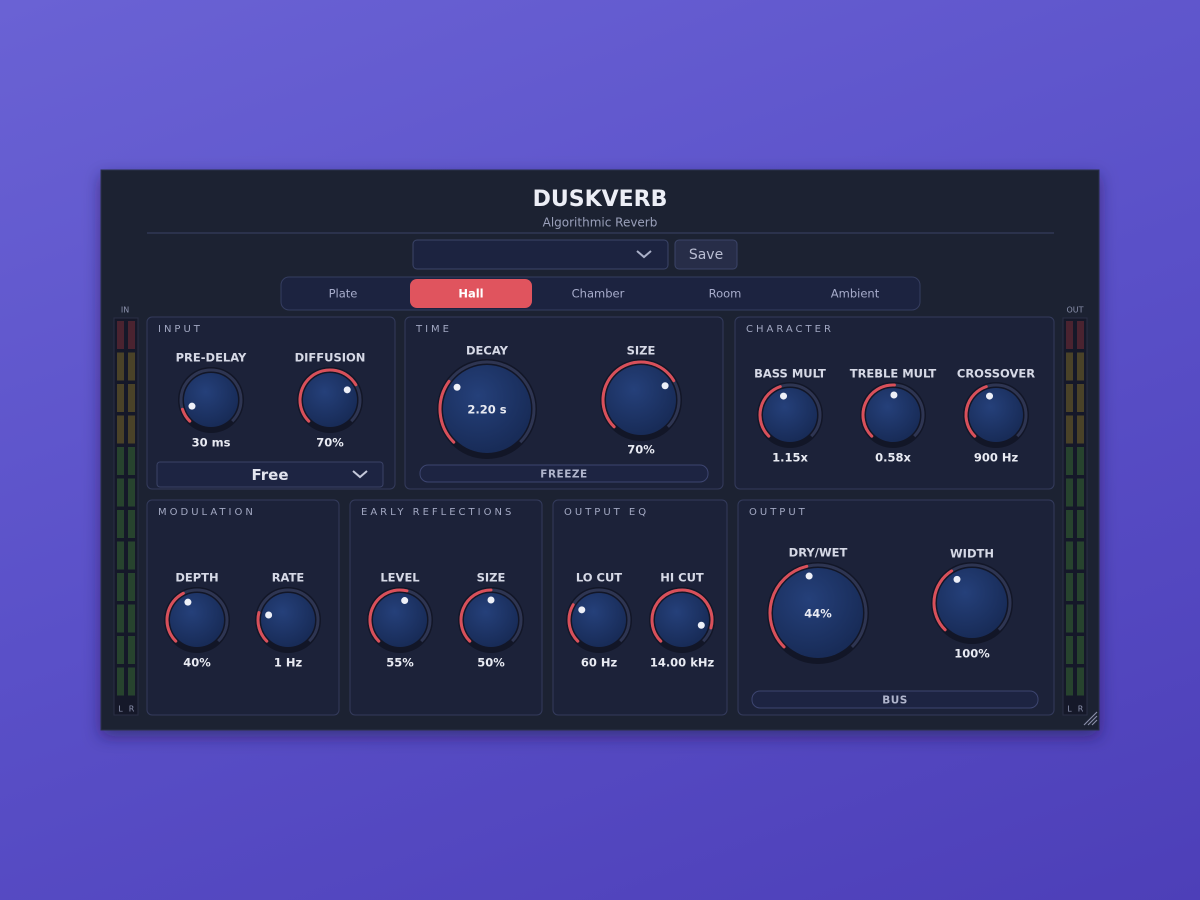 The width and height of the screenshot is (1200, 900). I want to click on save-label: Save, so click(706, 255).